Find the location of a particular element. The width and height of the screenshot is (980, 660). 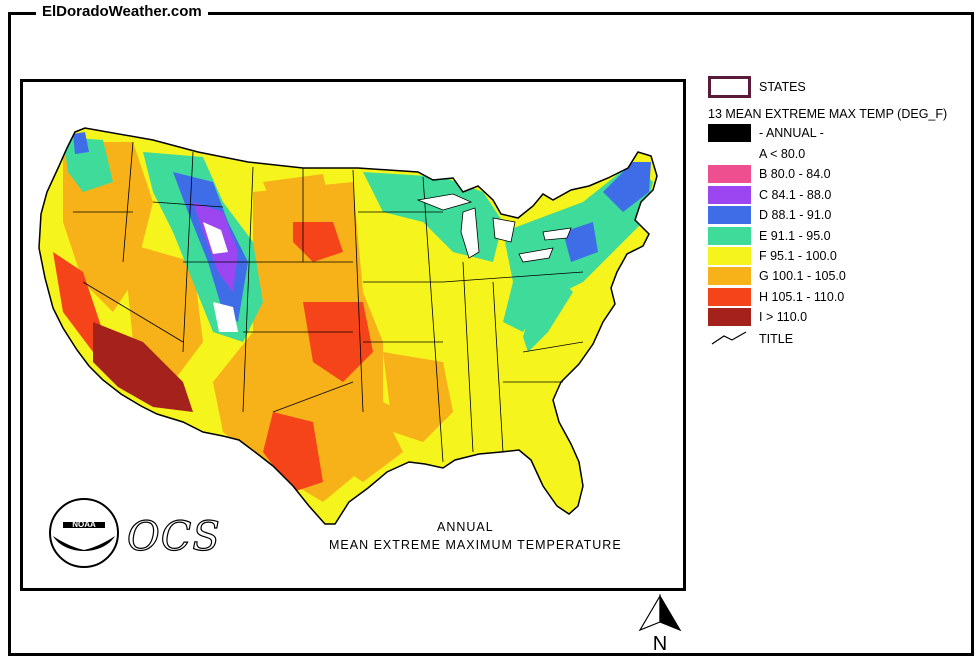

legend-class-row: H 105.1 - 110.0 is located at coordinates (776, 296).